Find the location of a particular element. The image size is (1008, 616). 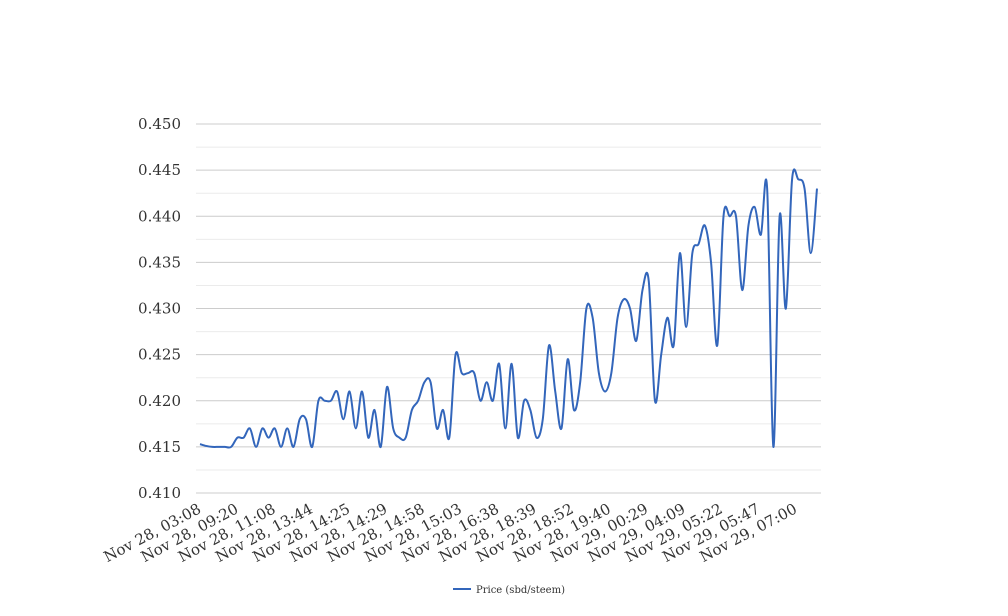

legend-label: Price (sbd/steem) is located at coordinates (520, 590).